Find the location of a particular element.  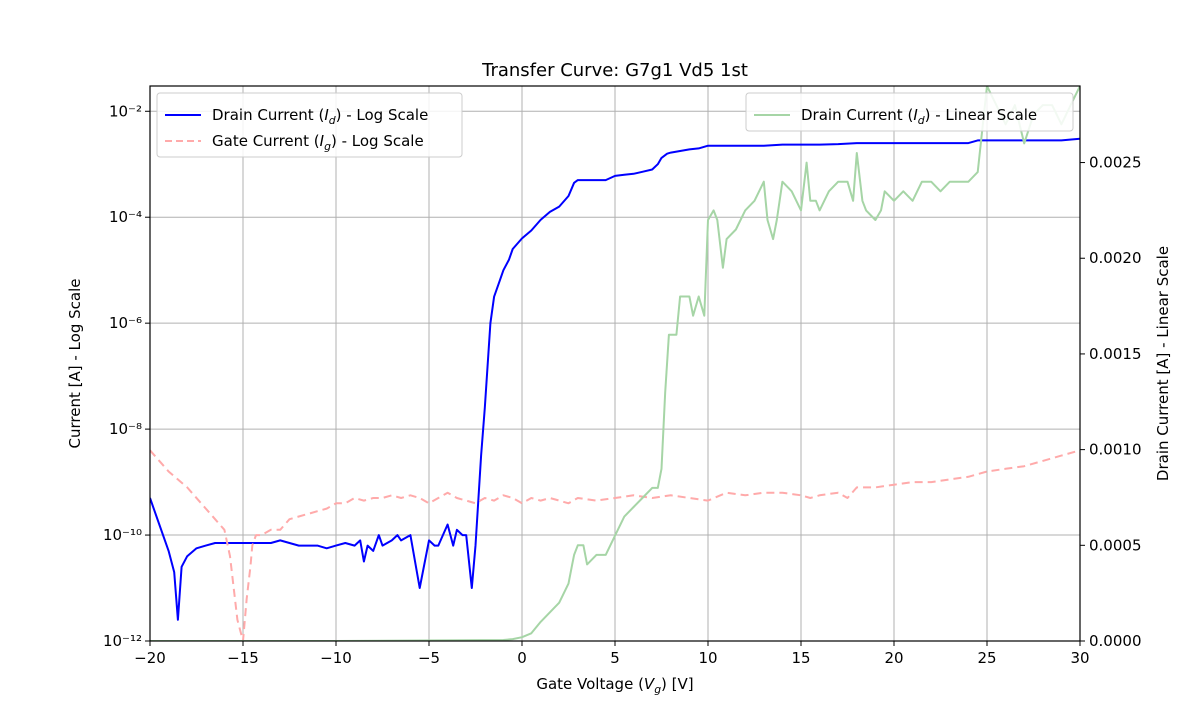

x-tick-label: 0 is located at coordinates (522, 658).